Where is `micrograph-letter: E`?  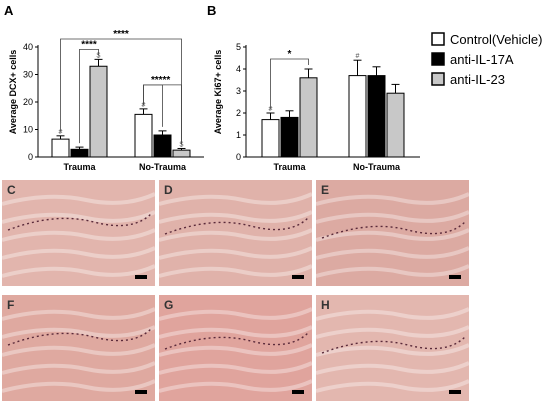 micrograph-letter: E is located at coordinates (325, 190).